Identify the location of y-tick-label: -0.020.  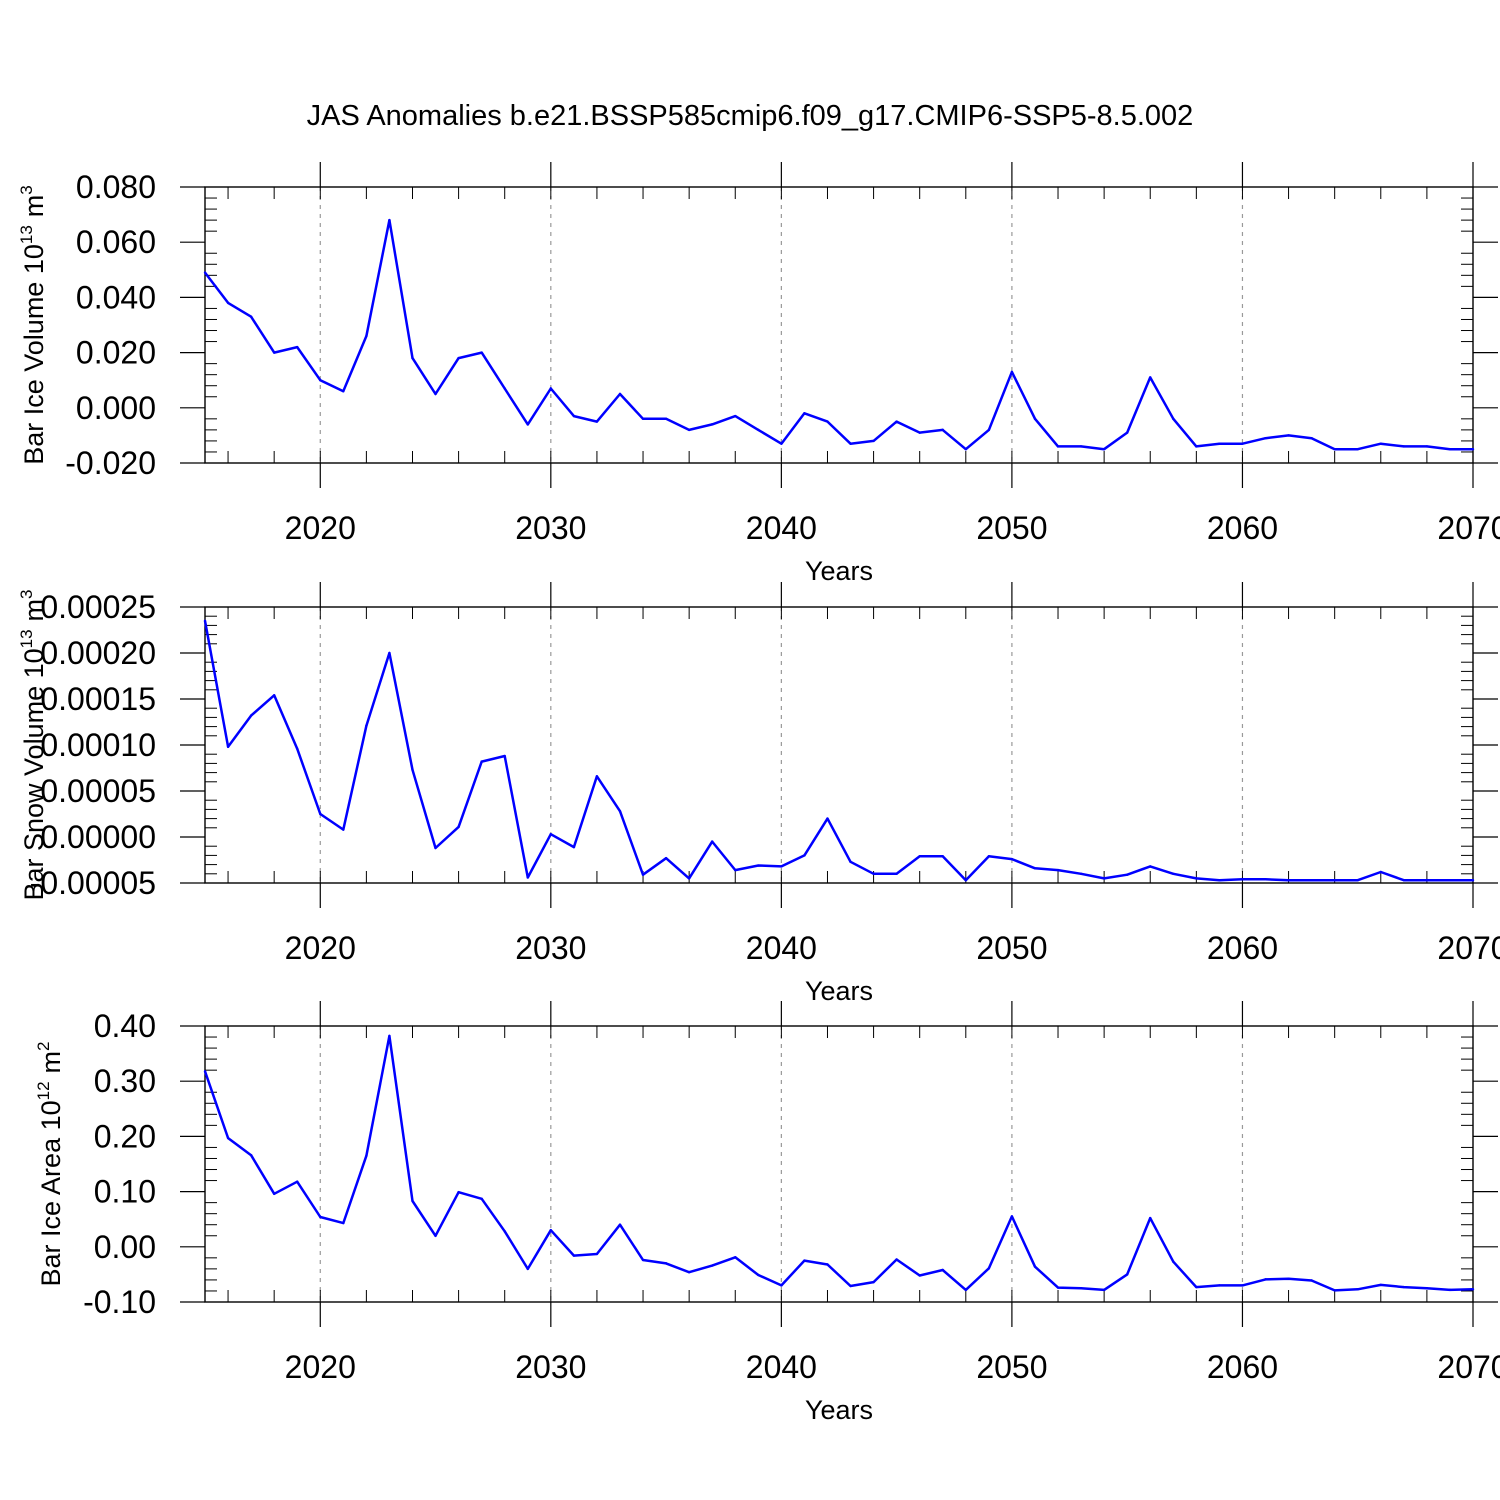
(110, 463).